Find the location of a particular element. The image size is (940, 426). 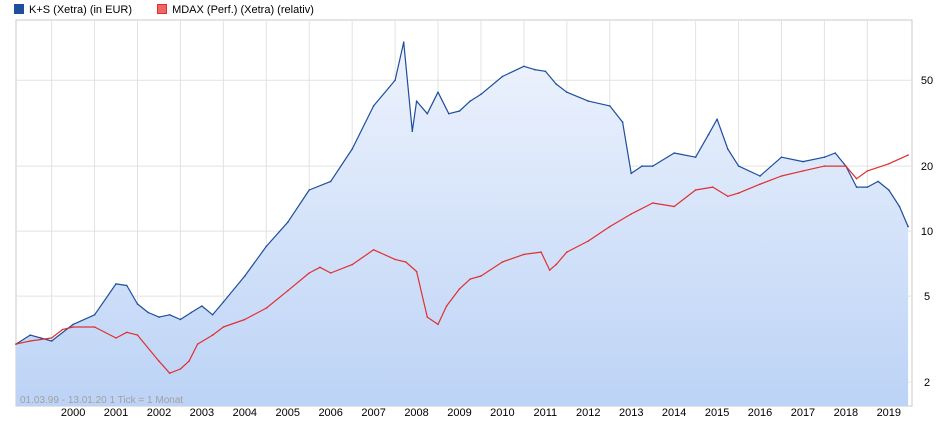

date-range-info: 01.03.99 - 13.01.20 1 Tick = 1 Monat is located at coordinates (101, 400).